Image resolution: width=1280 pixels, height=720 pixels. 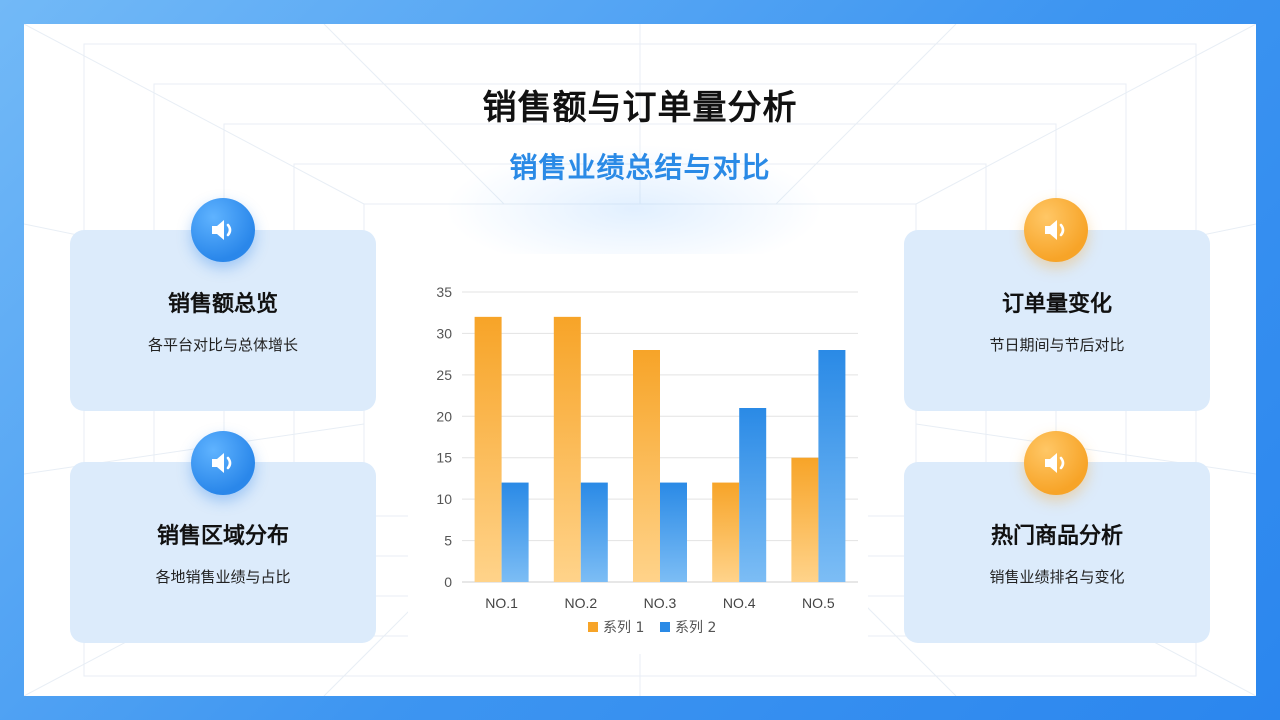 What do you see at coordinates (832, 466) in the screenshot?
I see `bar-2-NO.5` at bounding box center [832, 466].